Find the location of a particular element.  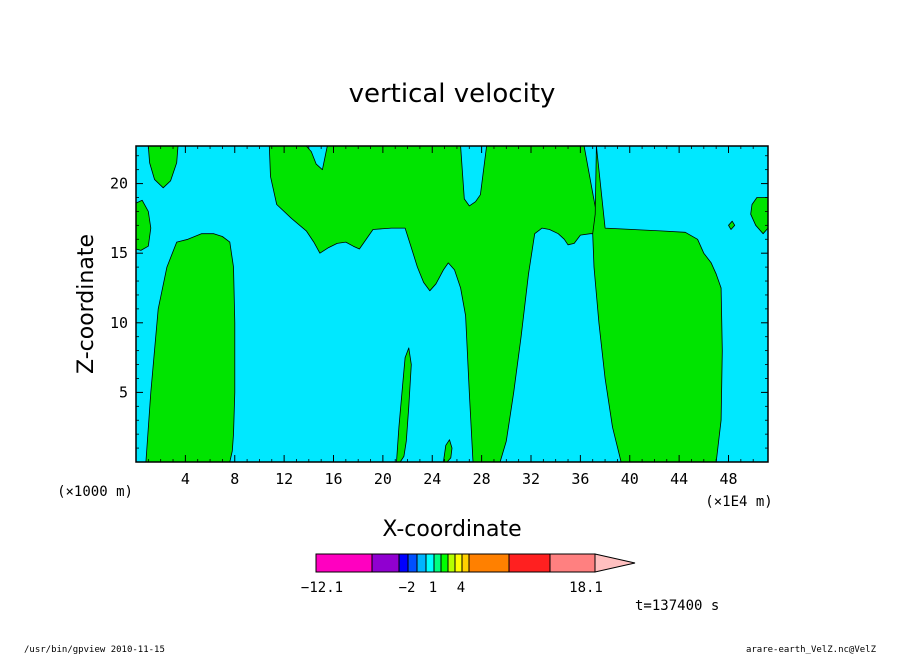

x-axis-label: X-coordinate is located at coordinates (451, 529).